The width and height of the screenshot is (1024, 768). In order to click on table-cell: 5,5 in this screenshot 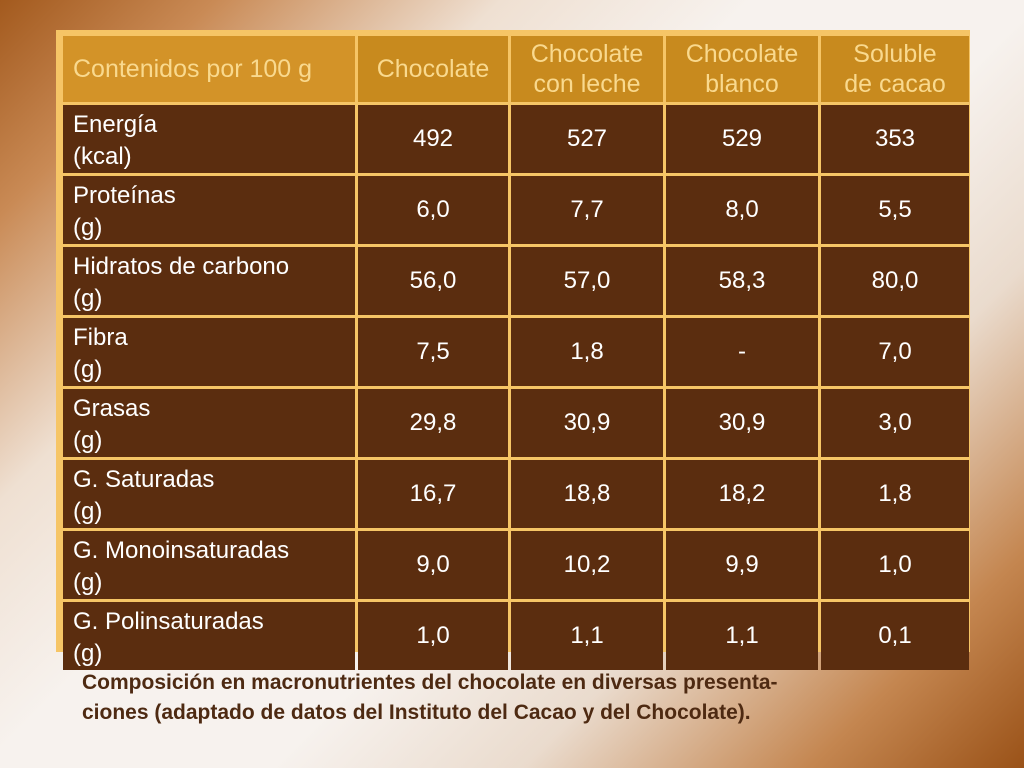, I will do `click(895, 210)`.